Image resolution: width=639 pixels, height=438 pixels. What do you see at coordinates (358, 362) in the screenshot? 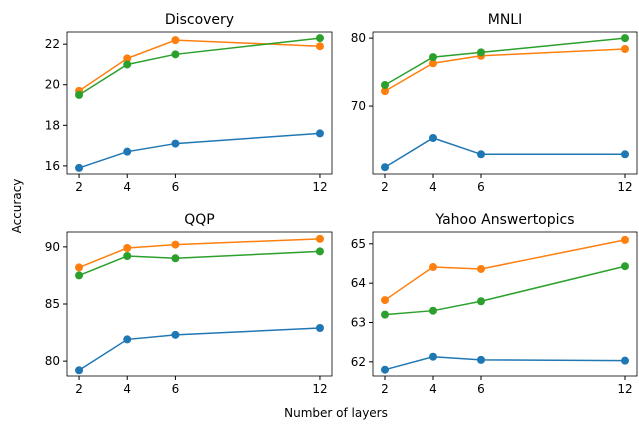
I see `y-tick-label: 62` at bounding box center [358, 362].